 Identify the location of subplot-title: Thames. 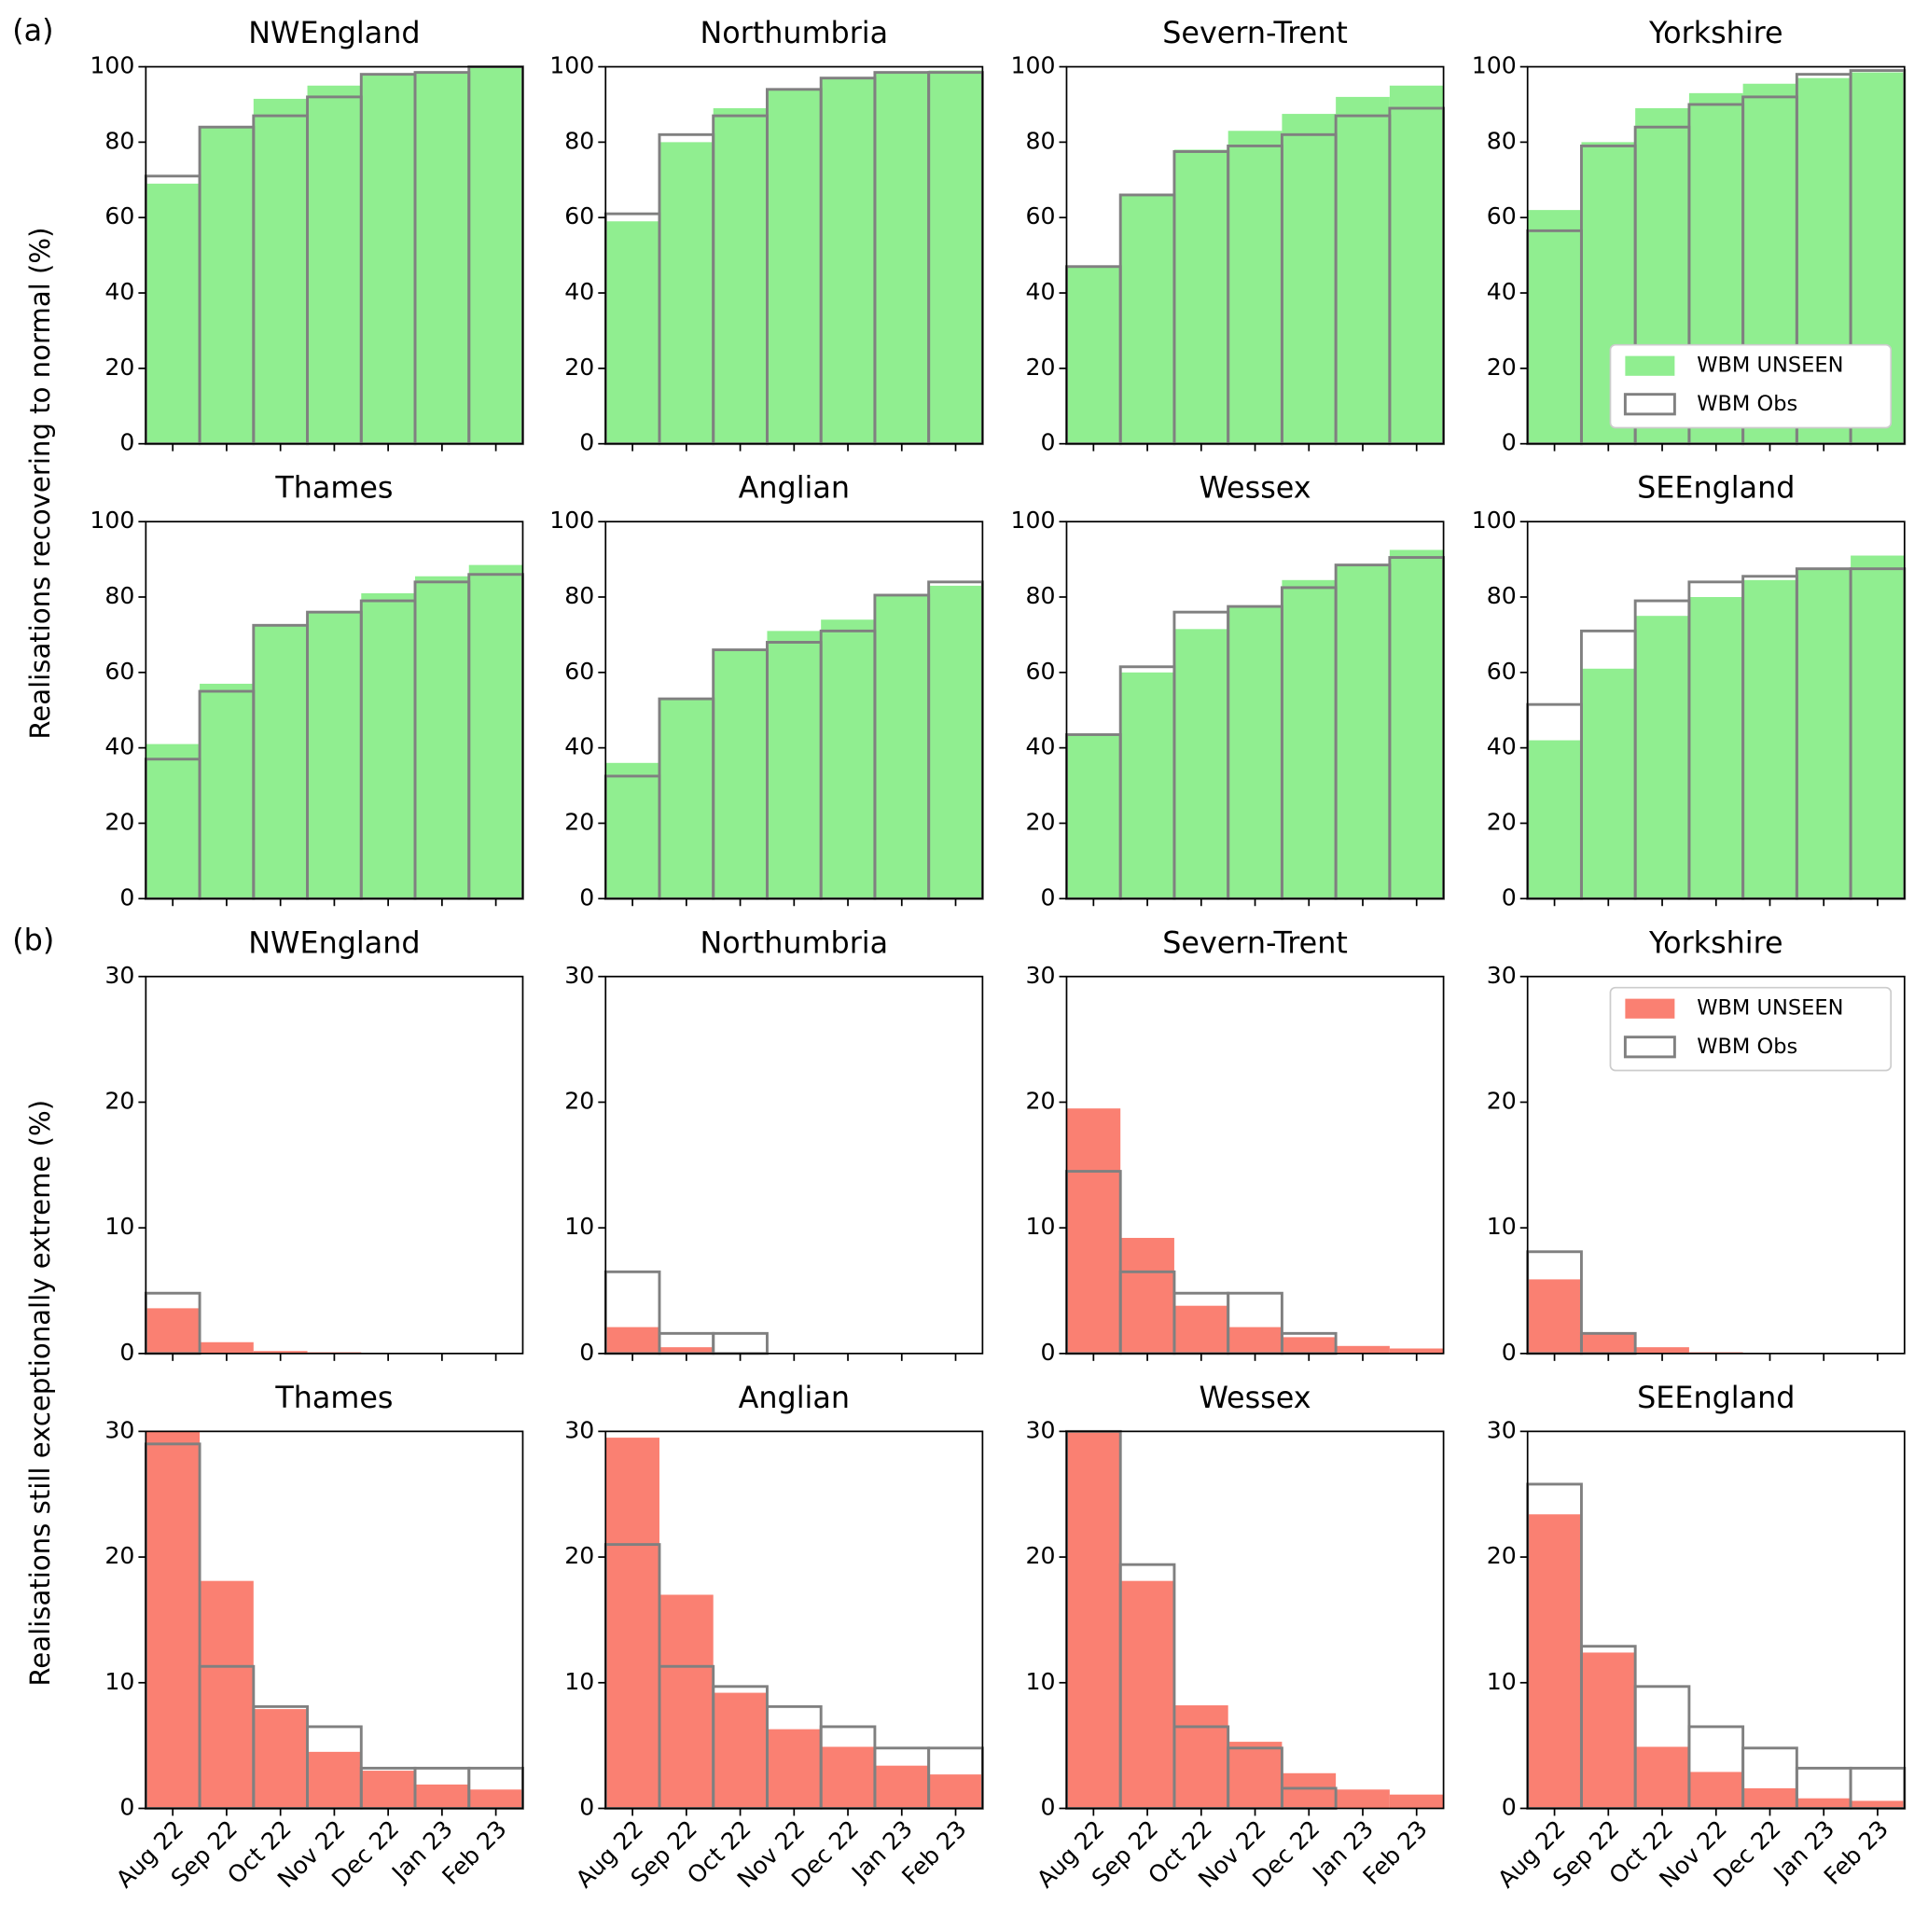
(333, 1398).